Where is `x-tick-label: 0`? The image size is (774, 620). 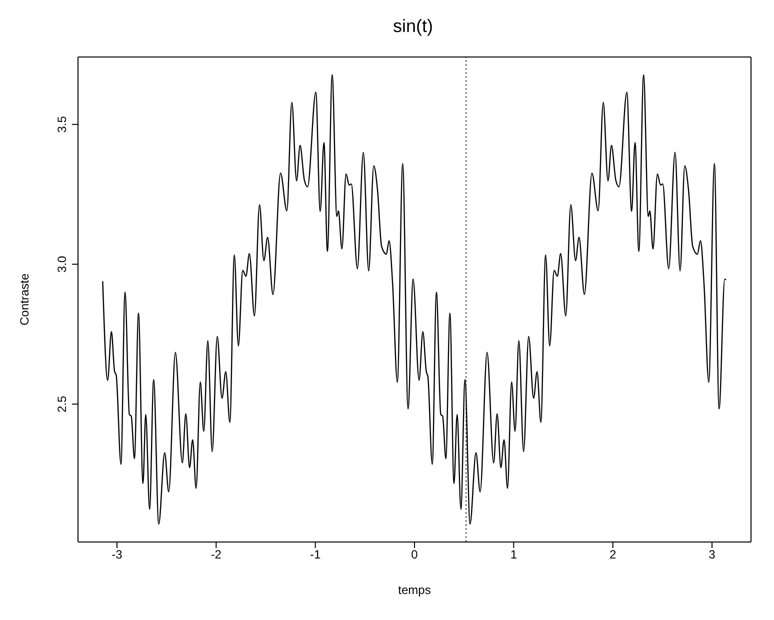
x-tick-label: 0 is located at coordinates (414, 555).